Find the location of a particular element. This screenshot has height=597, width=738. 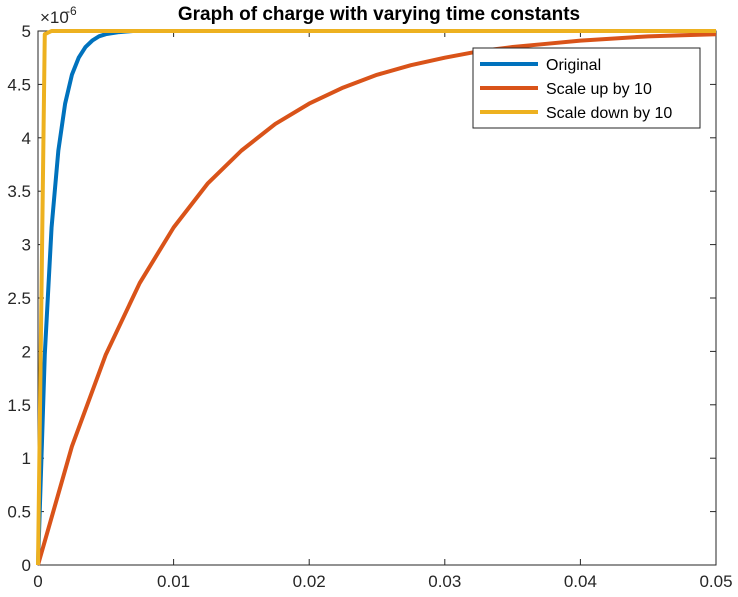

x-tick-label: 0.05 is located at coordinates (715, 581).